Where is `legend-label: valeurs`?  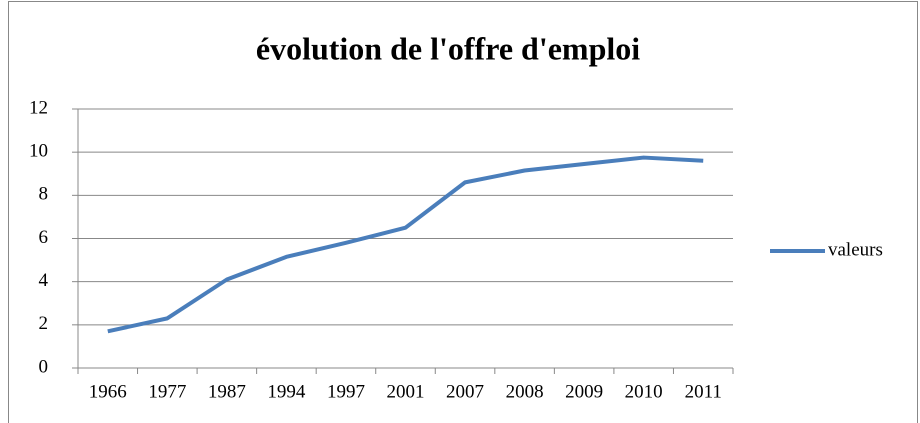
legend-label: valeurs is located at coordinates (855, 249).